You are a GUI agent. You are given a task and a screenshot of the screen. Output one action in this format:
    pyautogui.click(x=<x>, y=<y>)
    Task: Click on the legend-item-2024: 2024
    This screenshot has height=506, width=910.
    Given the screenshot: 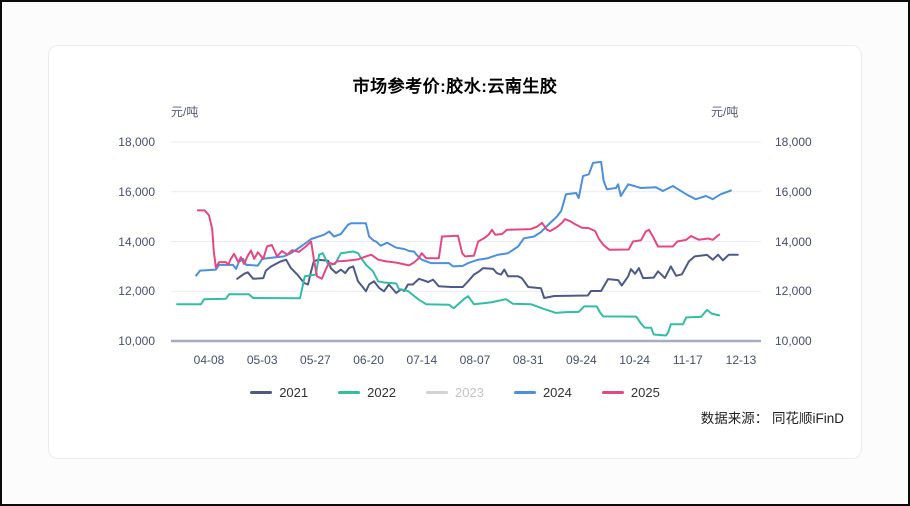 What is the action you would take?
    pyautogui.click(x=542, y=392)
    